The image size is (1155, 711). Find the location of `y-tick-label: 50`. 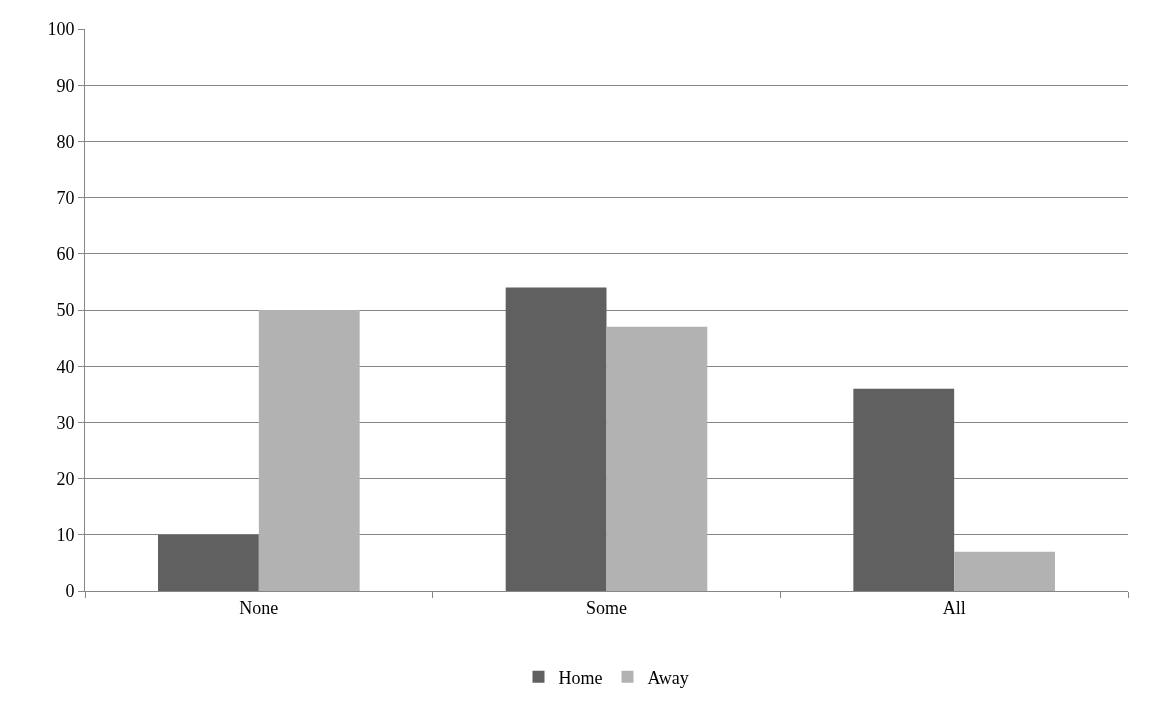

y-tick-label: 50 is located at coordinates (65, 310).